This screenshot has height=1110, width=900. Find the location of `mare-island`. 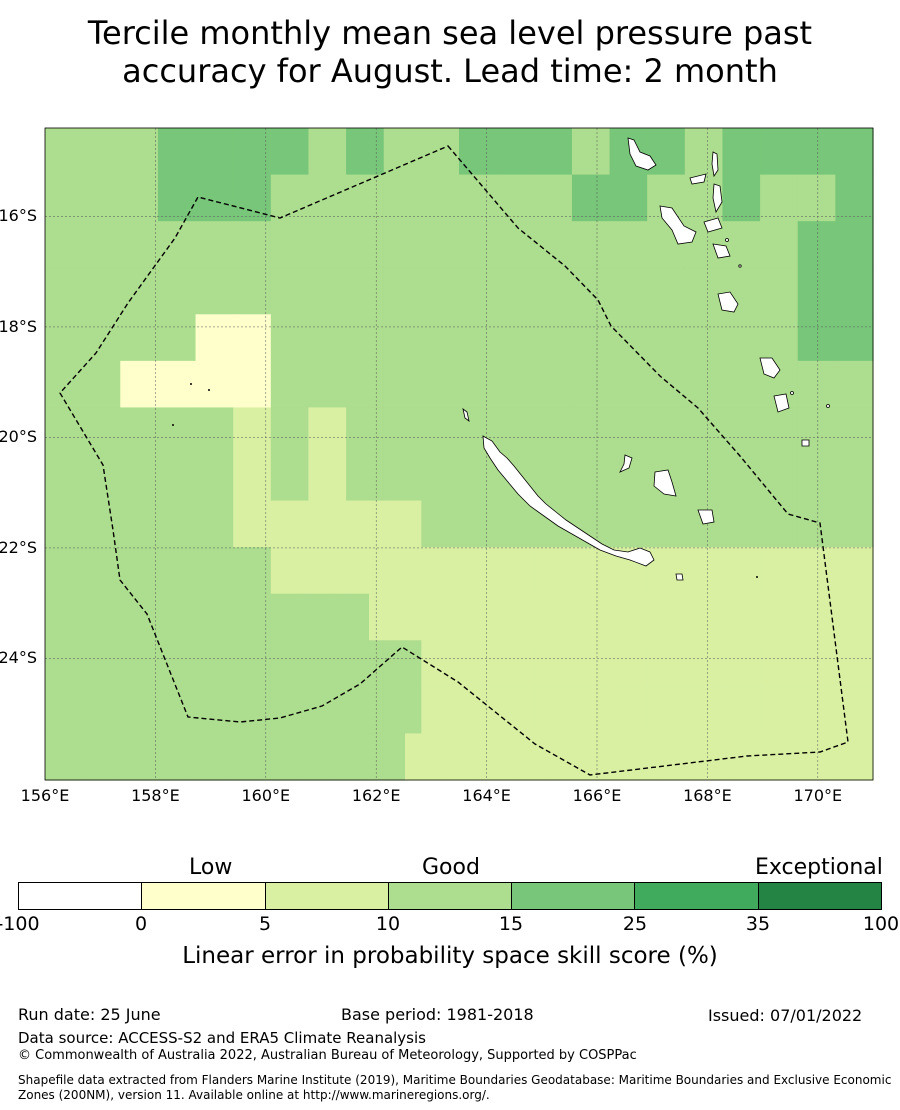

mare-island is located at coordinates (706, 517).